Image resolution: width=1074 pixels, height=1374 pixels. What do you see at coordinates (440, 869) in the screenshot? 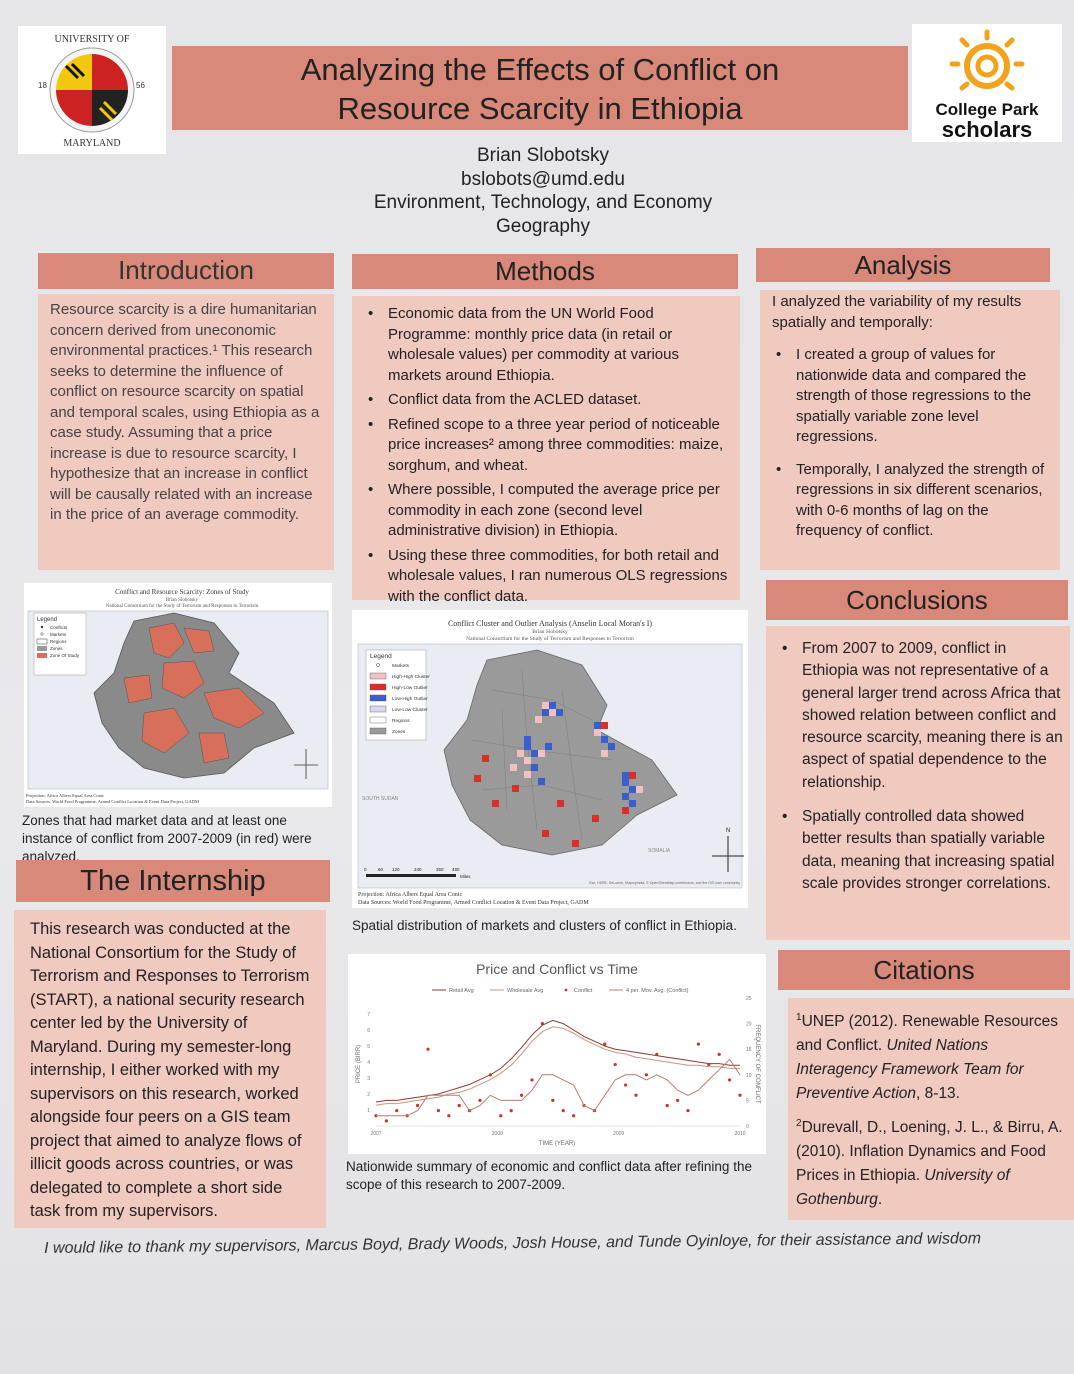
I see `svg-text: 360` at bounding box center [440, 869].